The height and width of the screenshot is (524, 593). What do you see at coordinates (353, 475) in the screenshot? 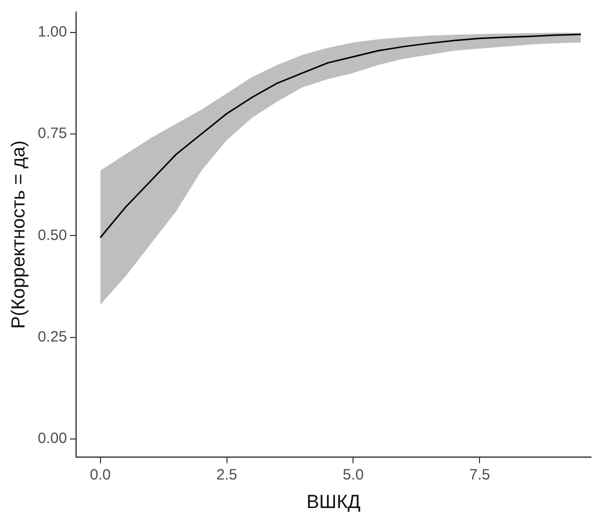
I see `x-tick-label: 5.0` at bounding box center [353, 475].